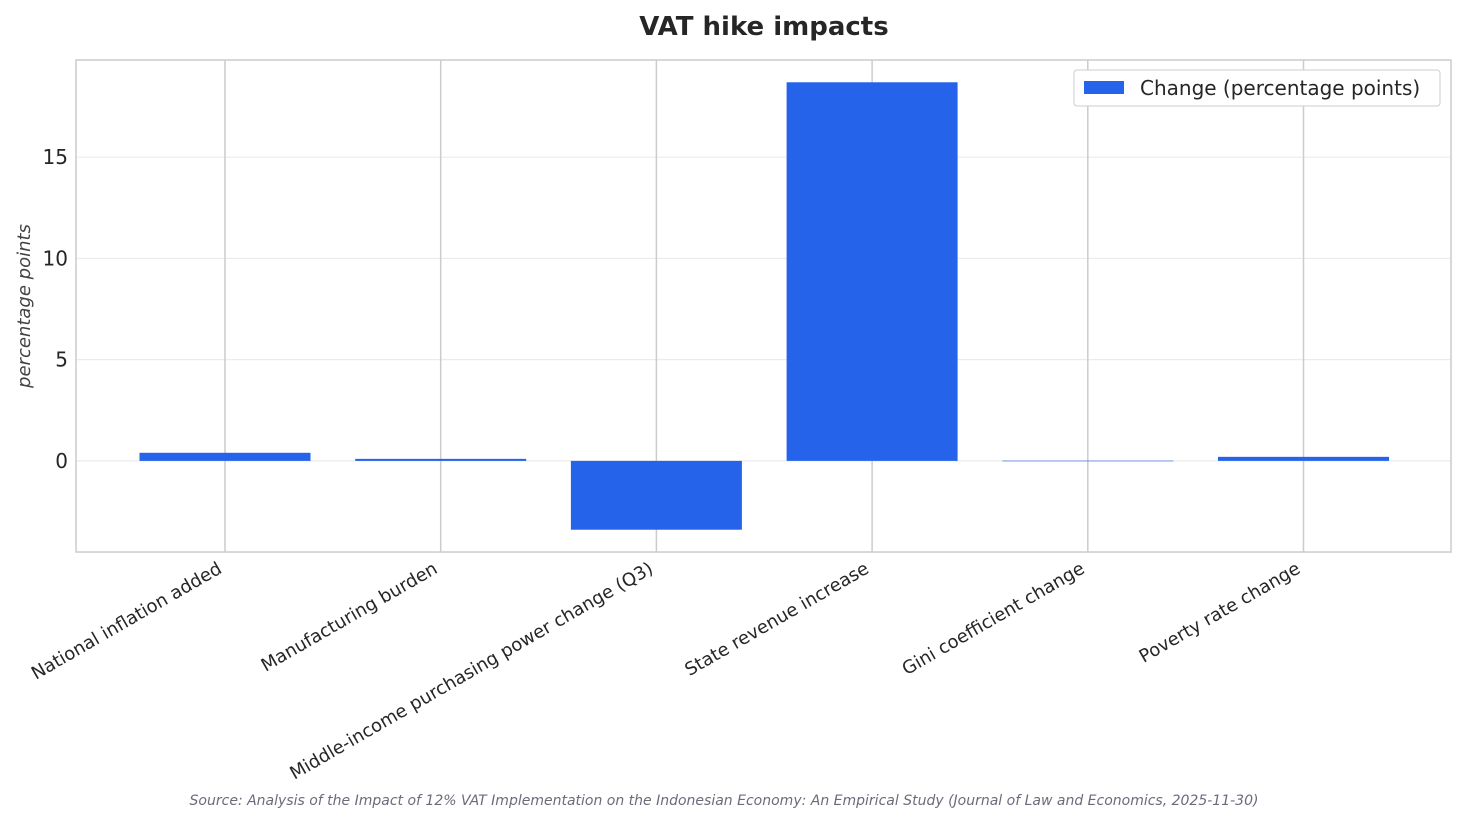 The width and height of the screenshot is (1466, 823). Describe the element at coordinates (1104, 87) in the screenshot. I see `legend-swatch` at that location.